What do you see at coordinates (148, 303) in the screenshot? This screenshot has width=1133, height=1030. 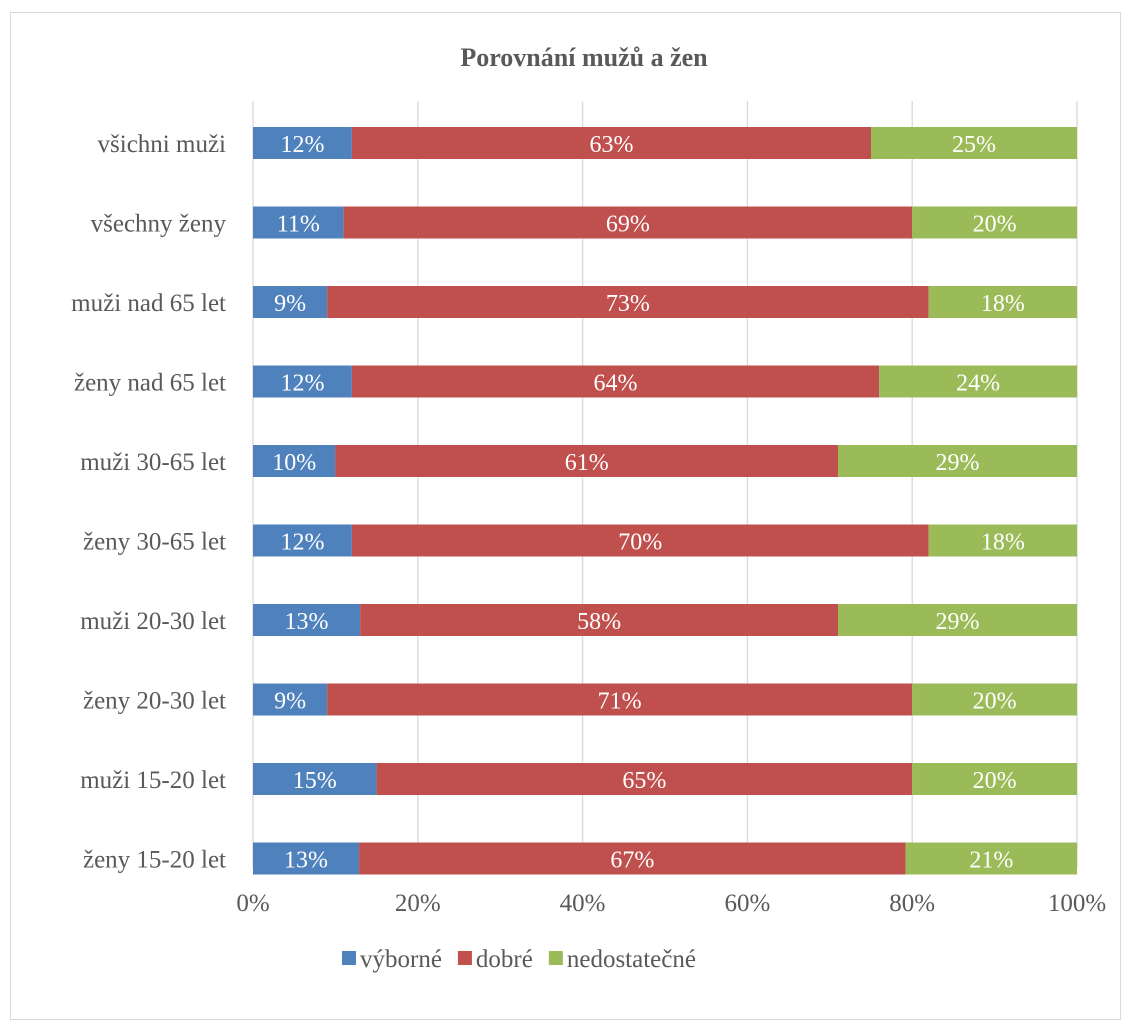 I see `category-label: muži nad 65 let` at bounding box center [148, 303].